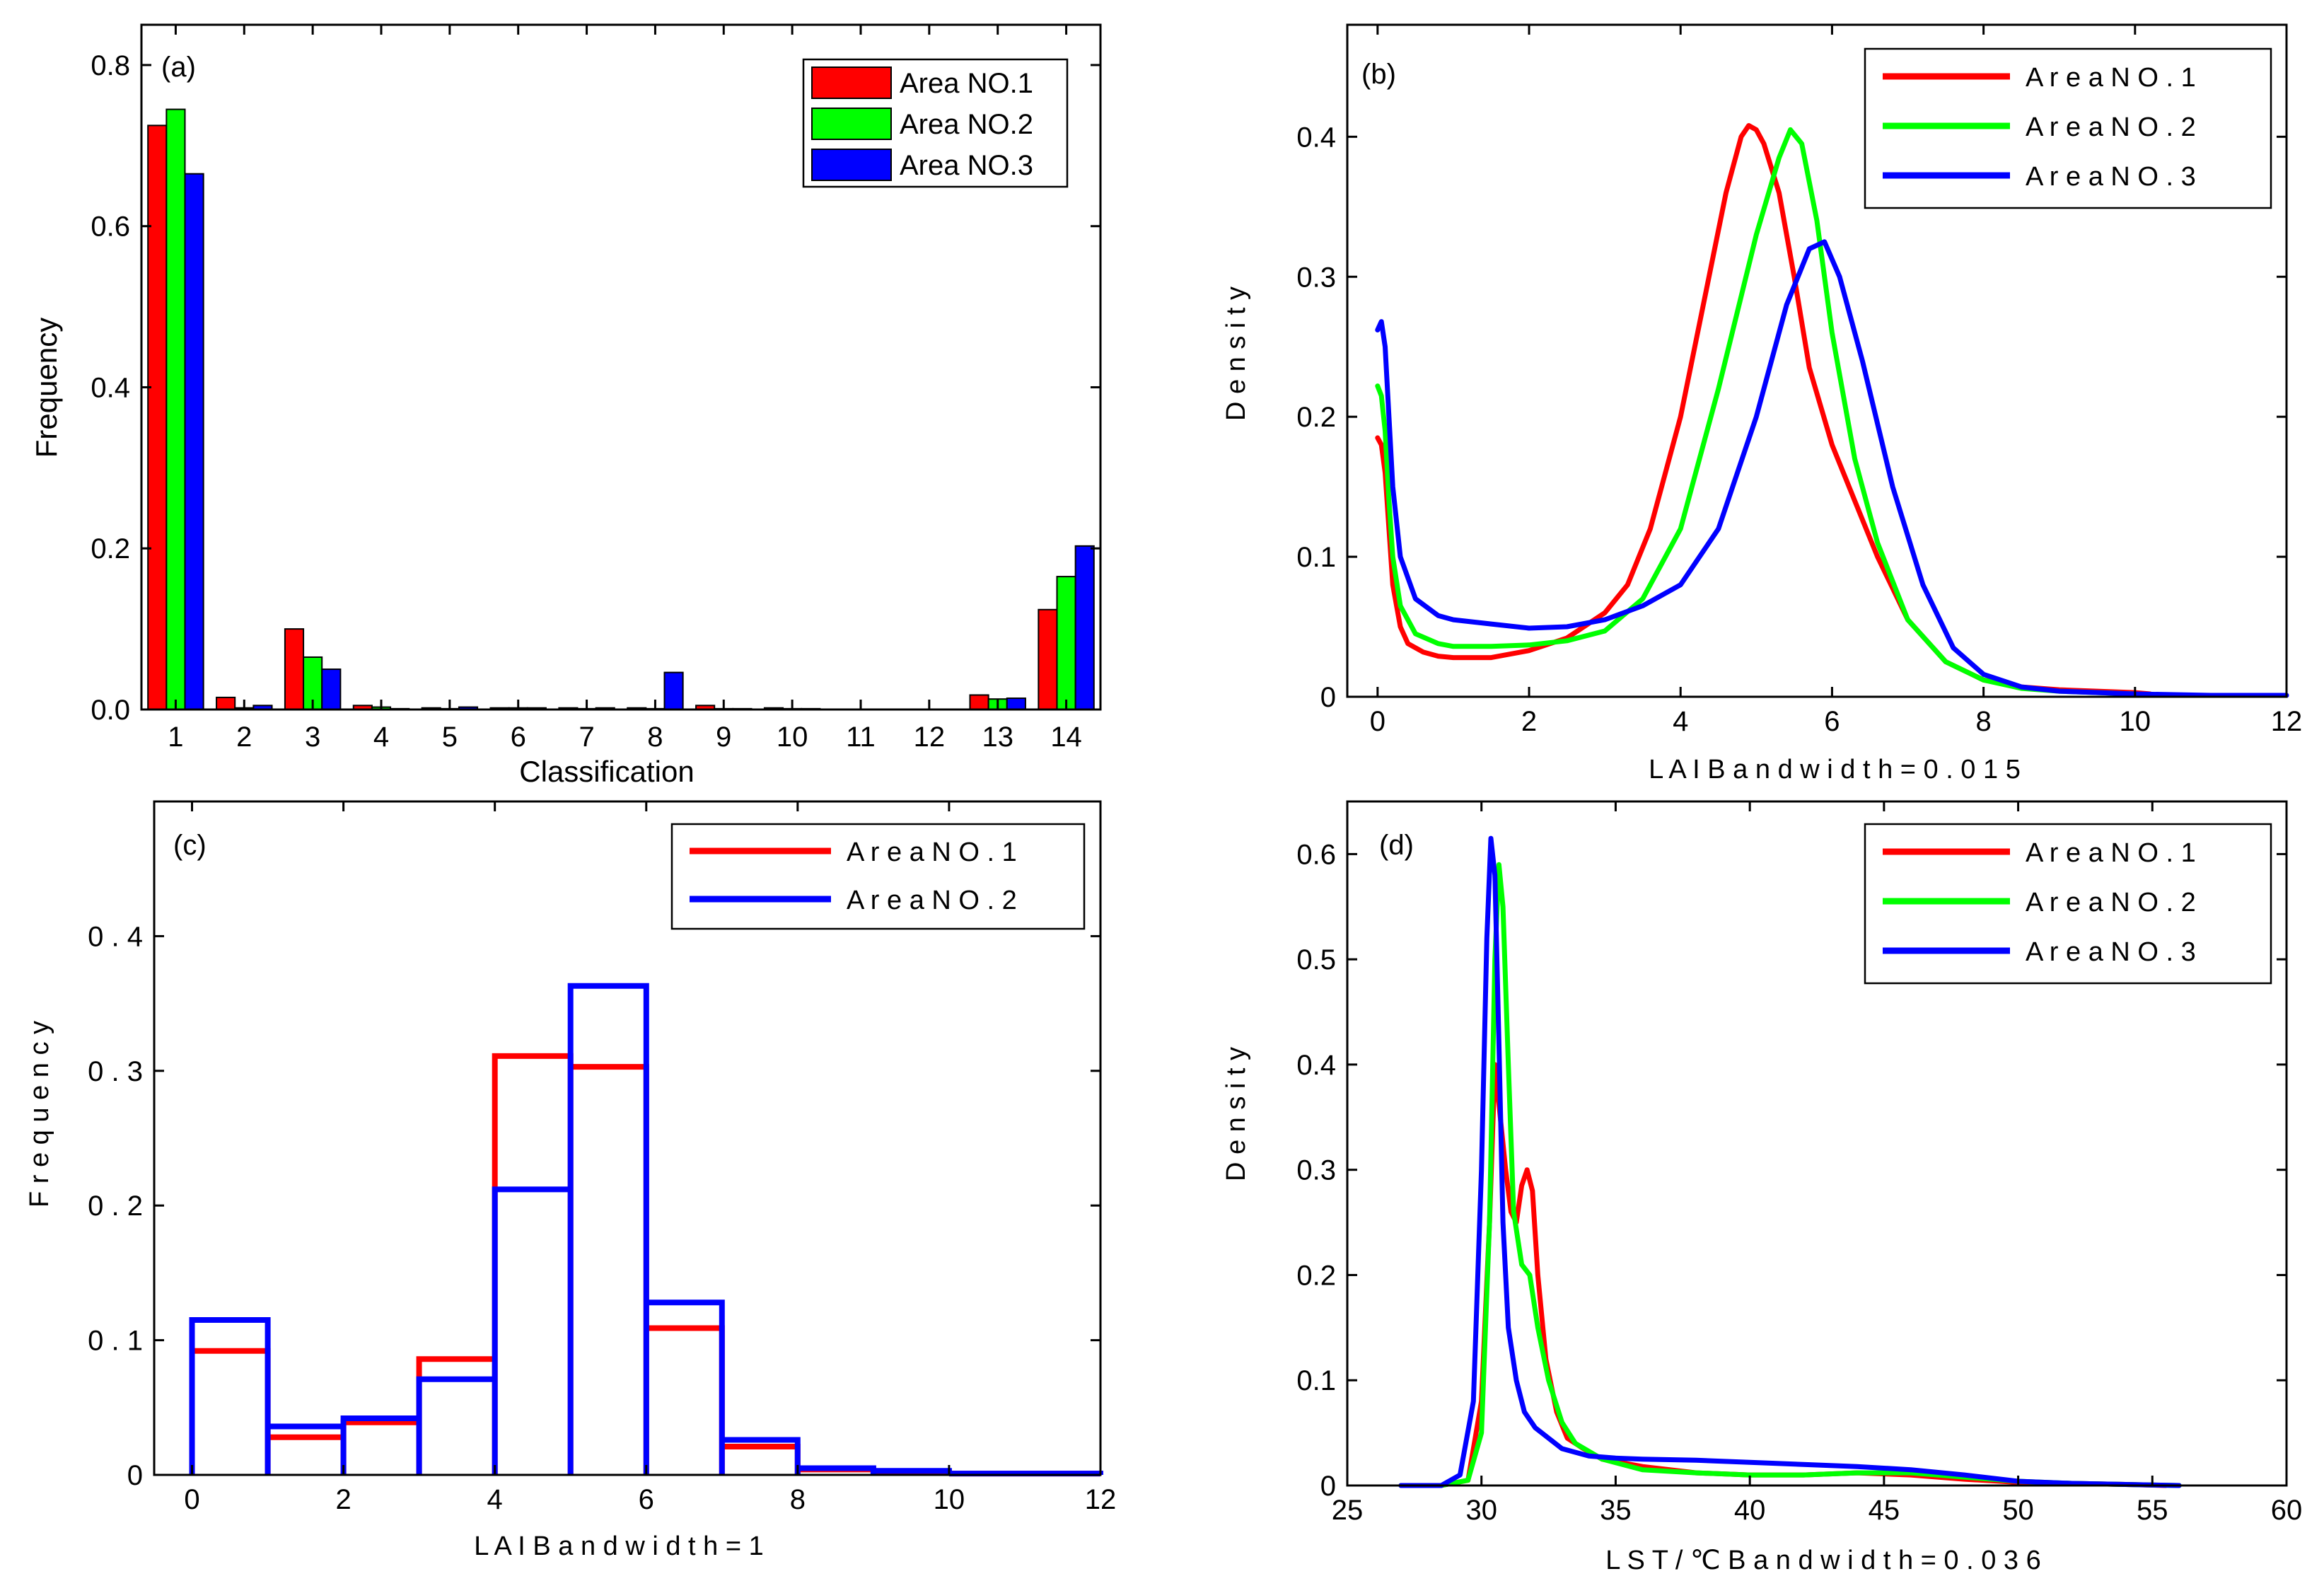 The width and height of the screenshot is (2324, 1581). Describe the element at coordinates (190, 845) in the screenshot. I see `panel-c-label: (c)` at that location.